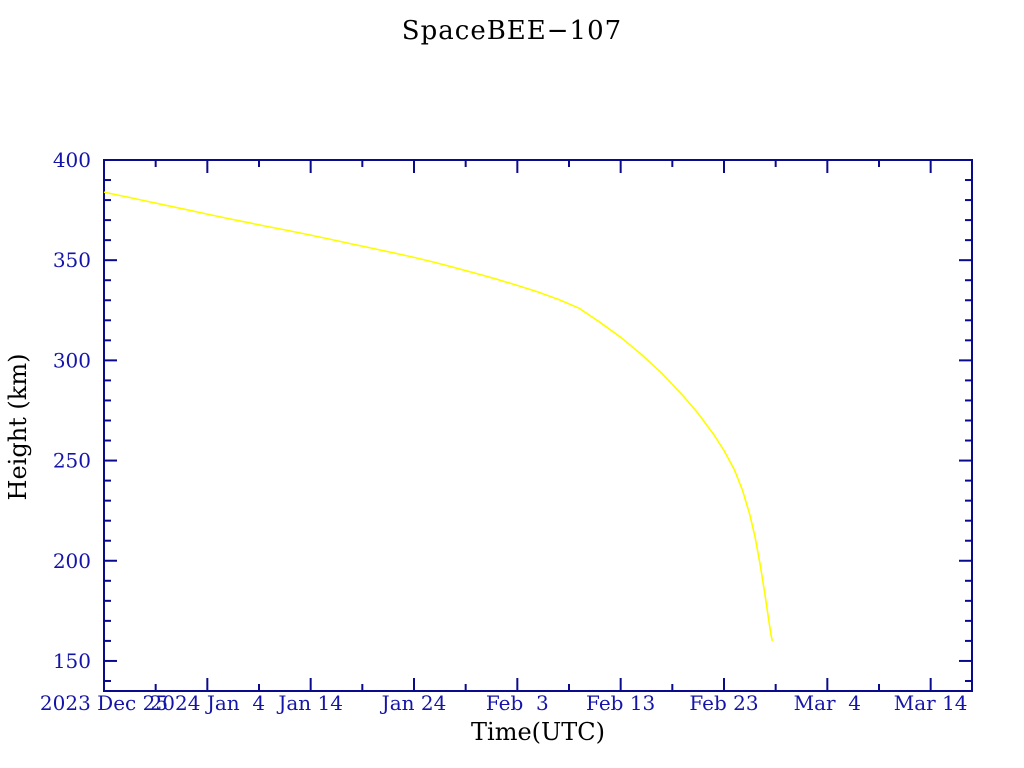 Image resolution: width=1024 pixels, height=768 pixels. I want to click on y-tick-label: 250, so click(72, 461).